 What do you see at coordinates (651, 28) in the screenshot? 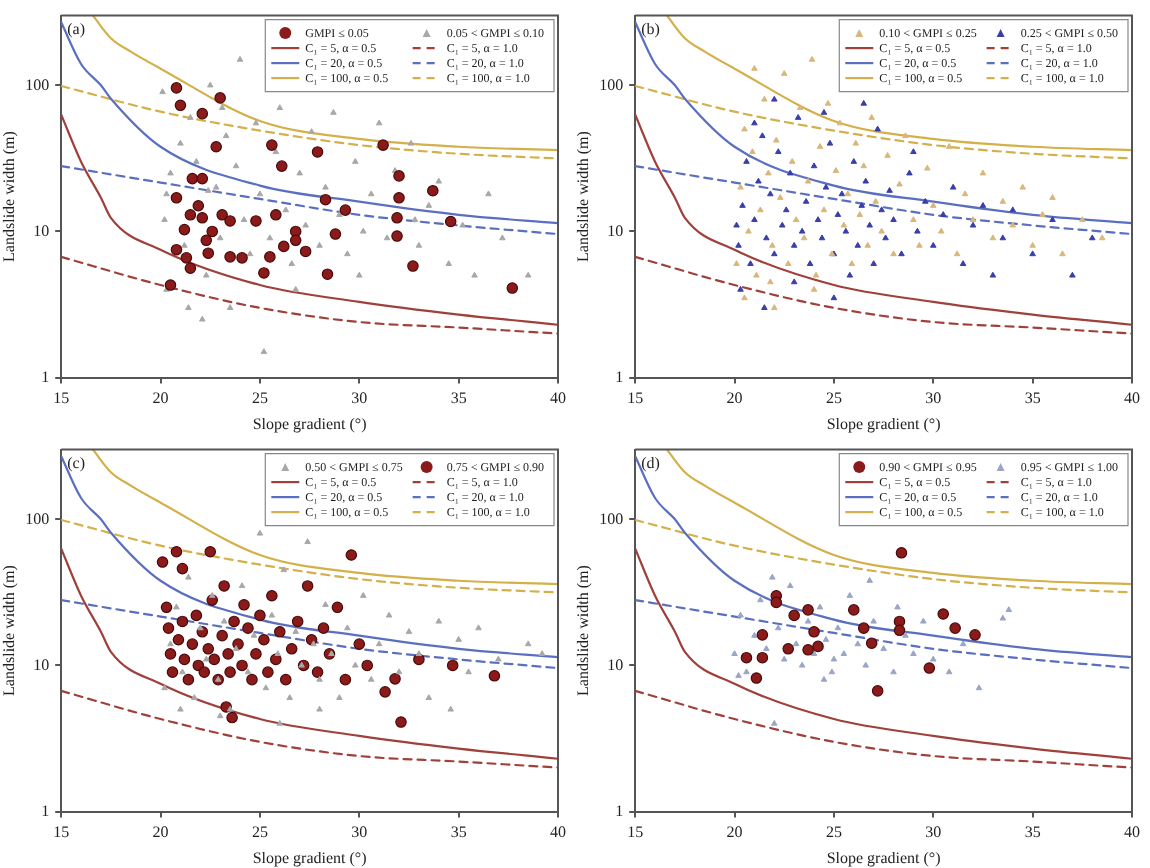
I see `annotation: (b)` at bounding box center [651, 28].